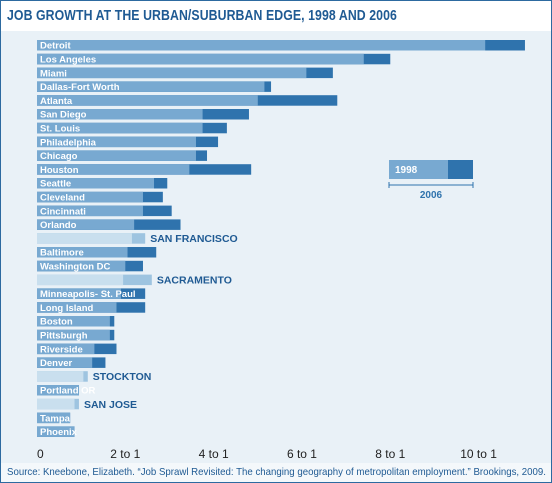 This screenshot has width=552, height=483. I want to click on bar-label-philadelphia: Philadelphia, so click(68, 142).